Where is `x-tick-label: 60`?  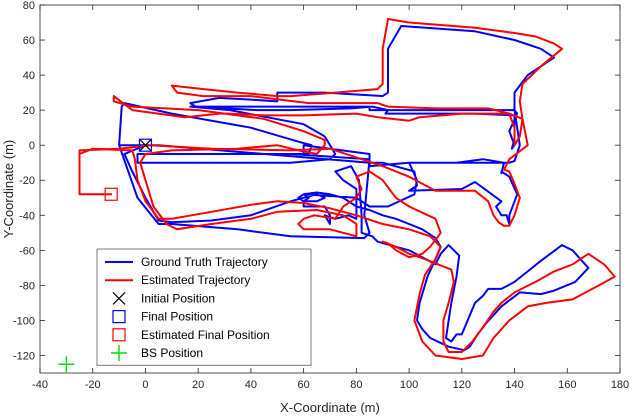
x-tick-label: 60 is located at coordinates (304, 385).